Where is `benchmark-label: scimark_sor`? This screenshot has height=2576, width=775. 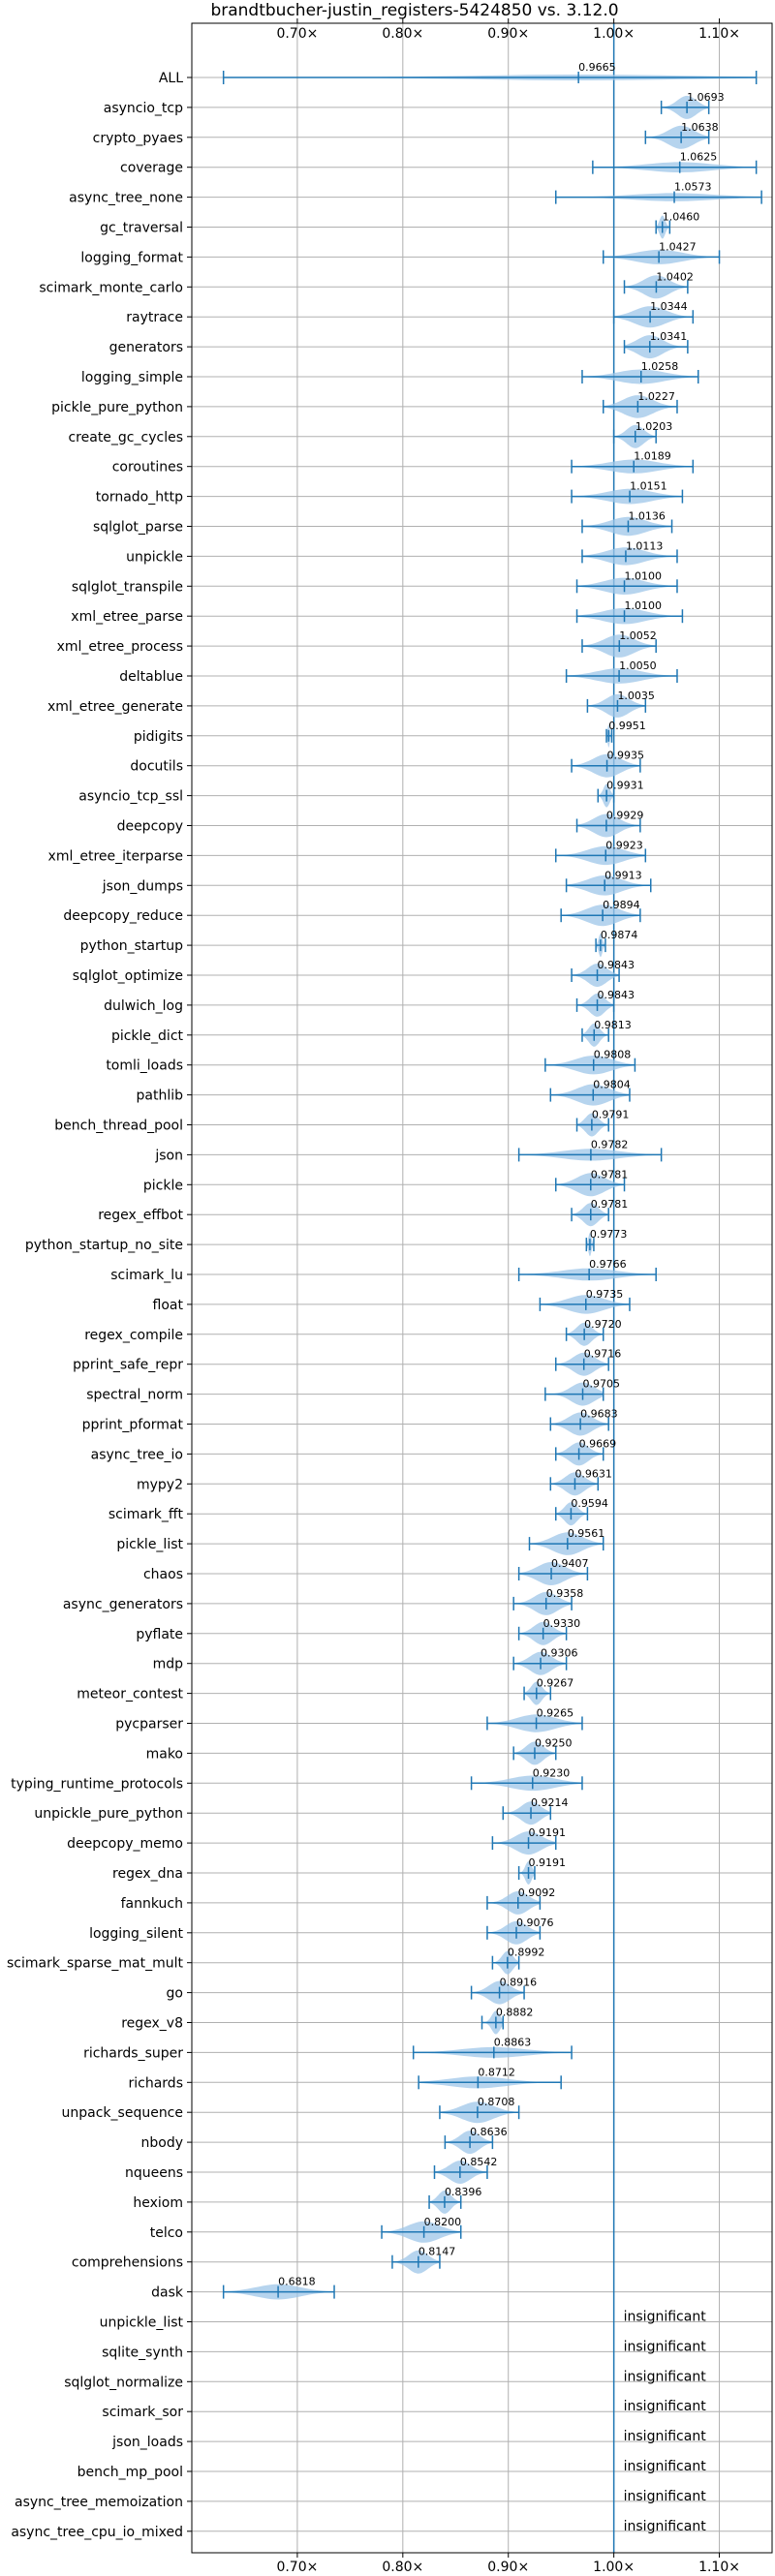
benchmark-label: scimark_sor is located at coordinates (142, 2412).